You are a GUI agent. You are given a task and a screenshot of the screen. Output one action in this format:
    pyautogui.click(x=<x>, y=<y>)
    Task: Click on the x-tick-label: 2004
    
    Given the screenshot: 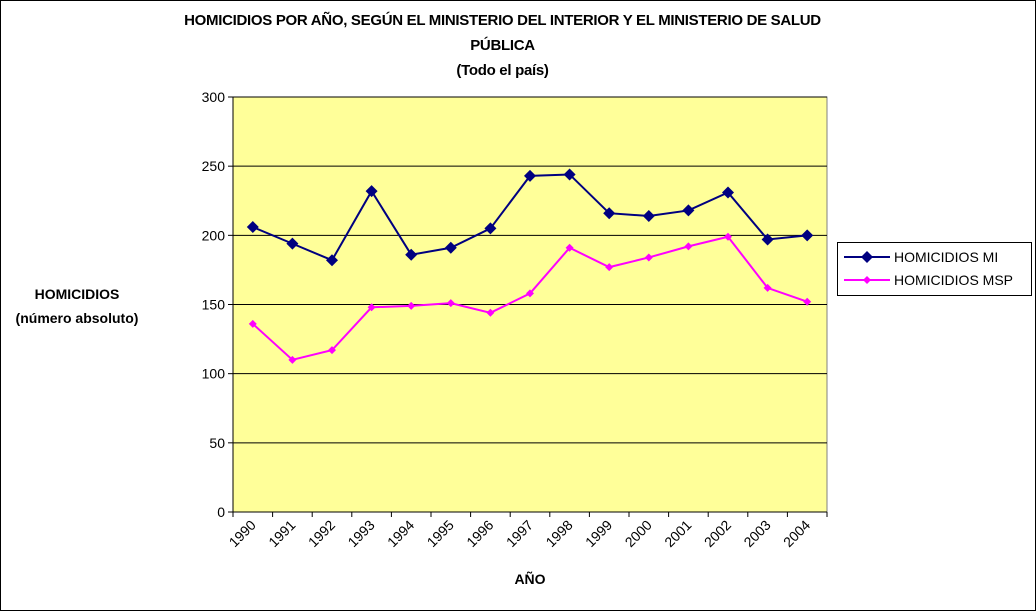 What is the action you would take?
    pyautogui.click(x=796, y=533)
    